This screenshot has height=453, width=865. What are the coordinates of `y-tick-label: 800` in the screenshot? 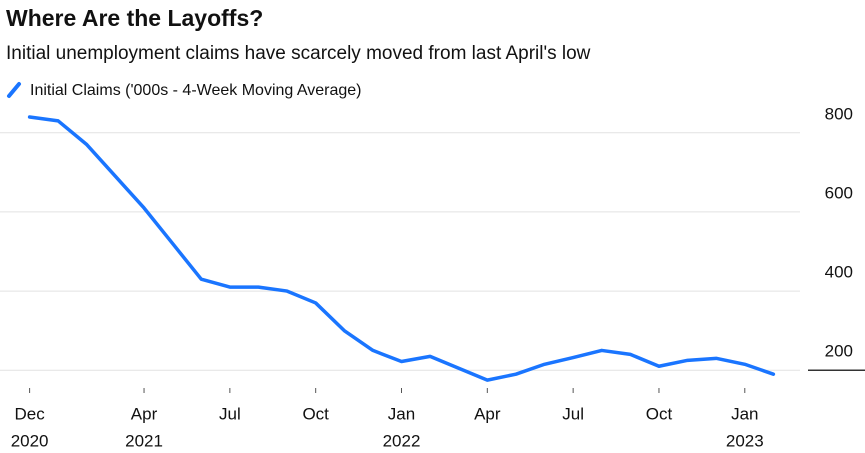 It's located at (839, 113).